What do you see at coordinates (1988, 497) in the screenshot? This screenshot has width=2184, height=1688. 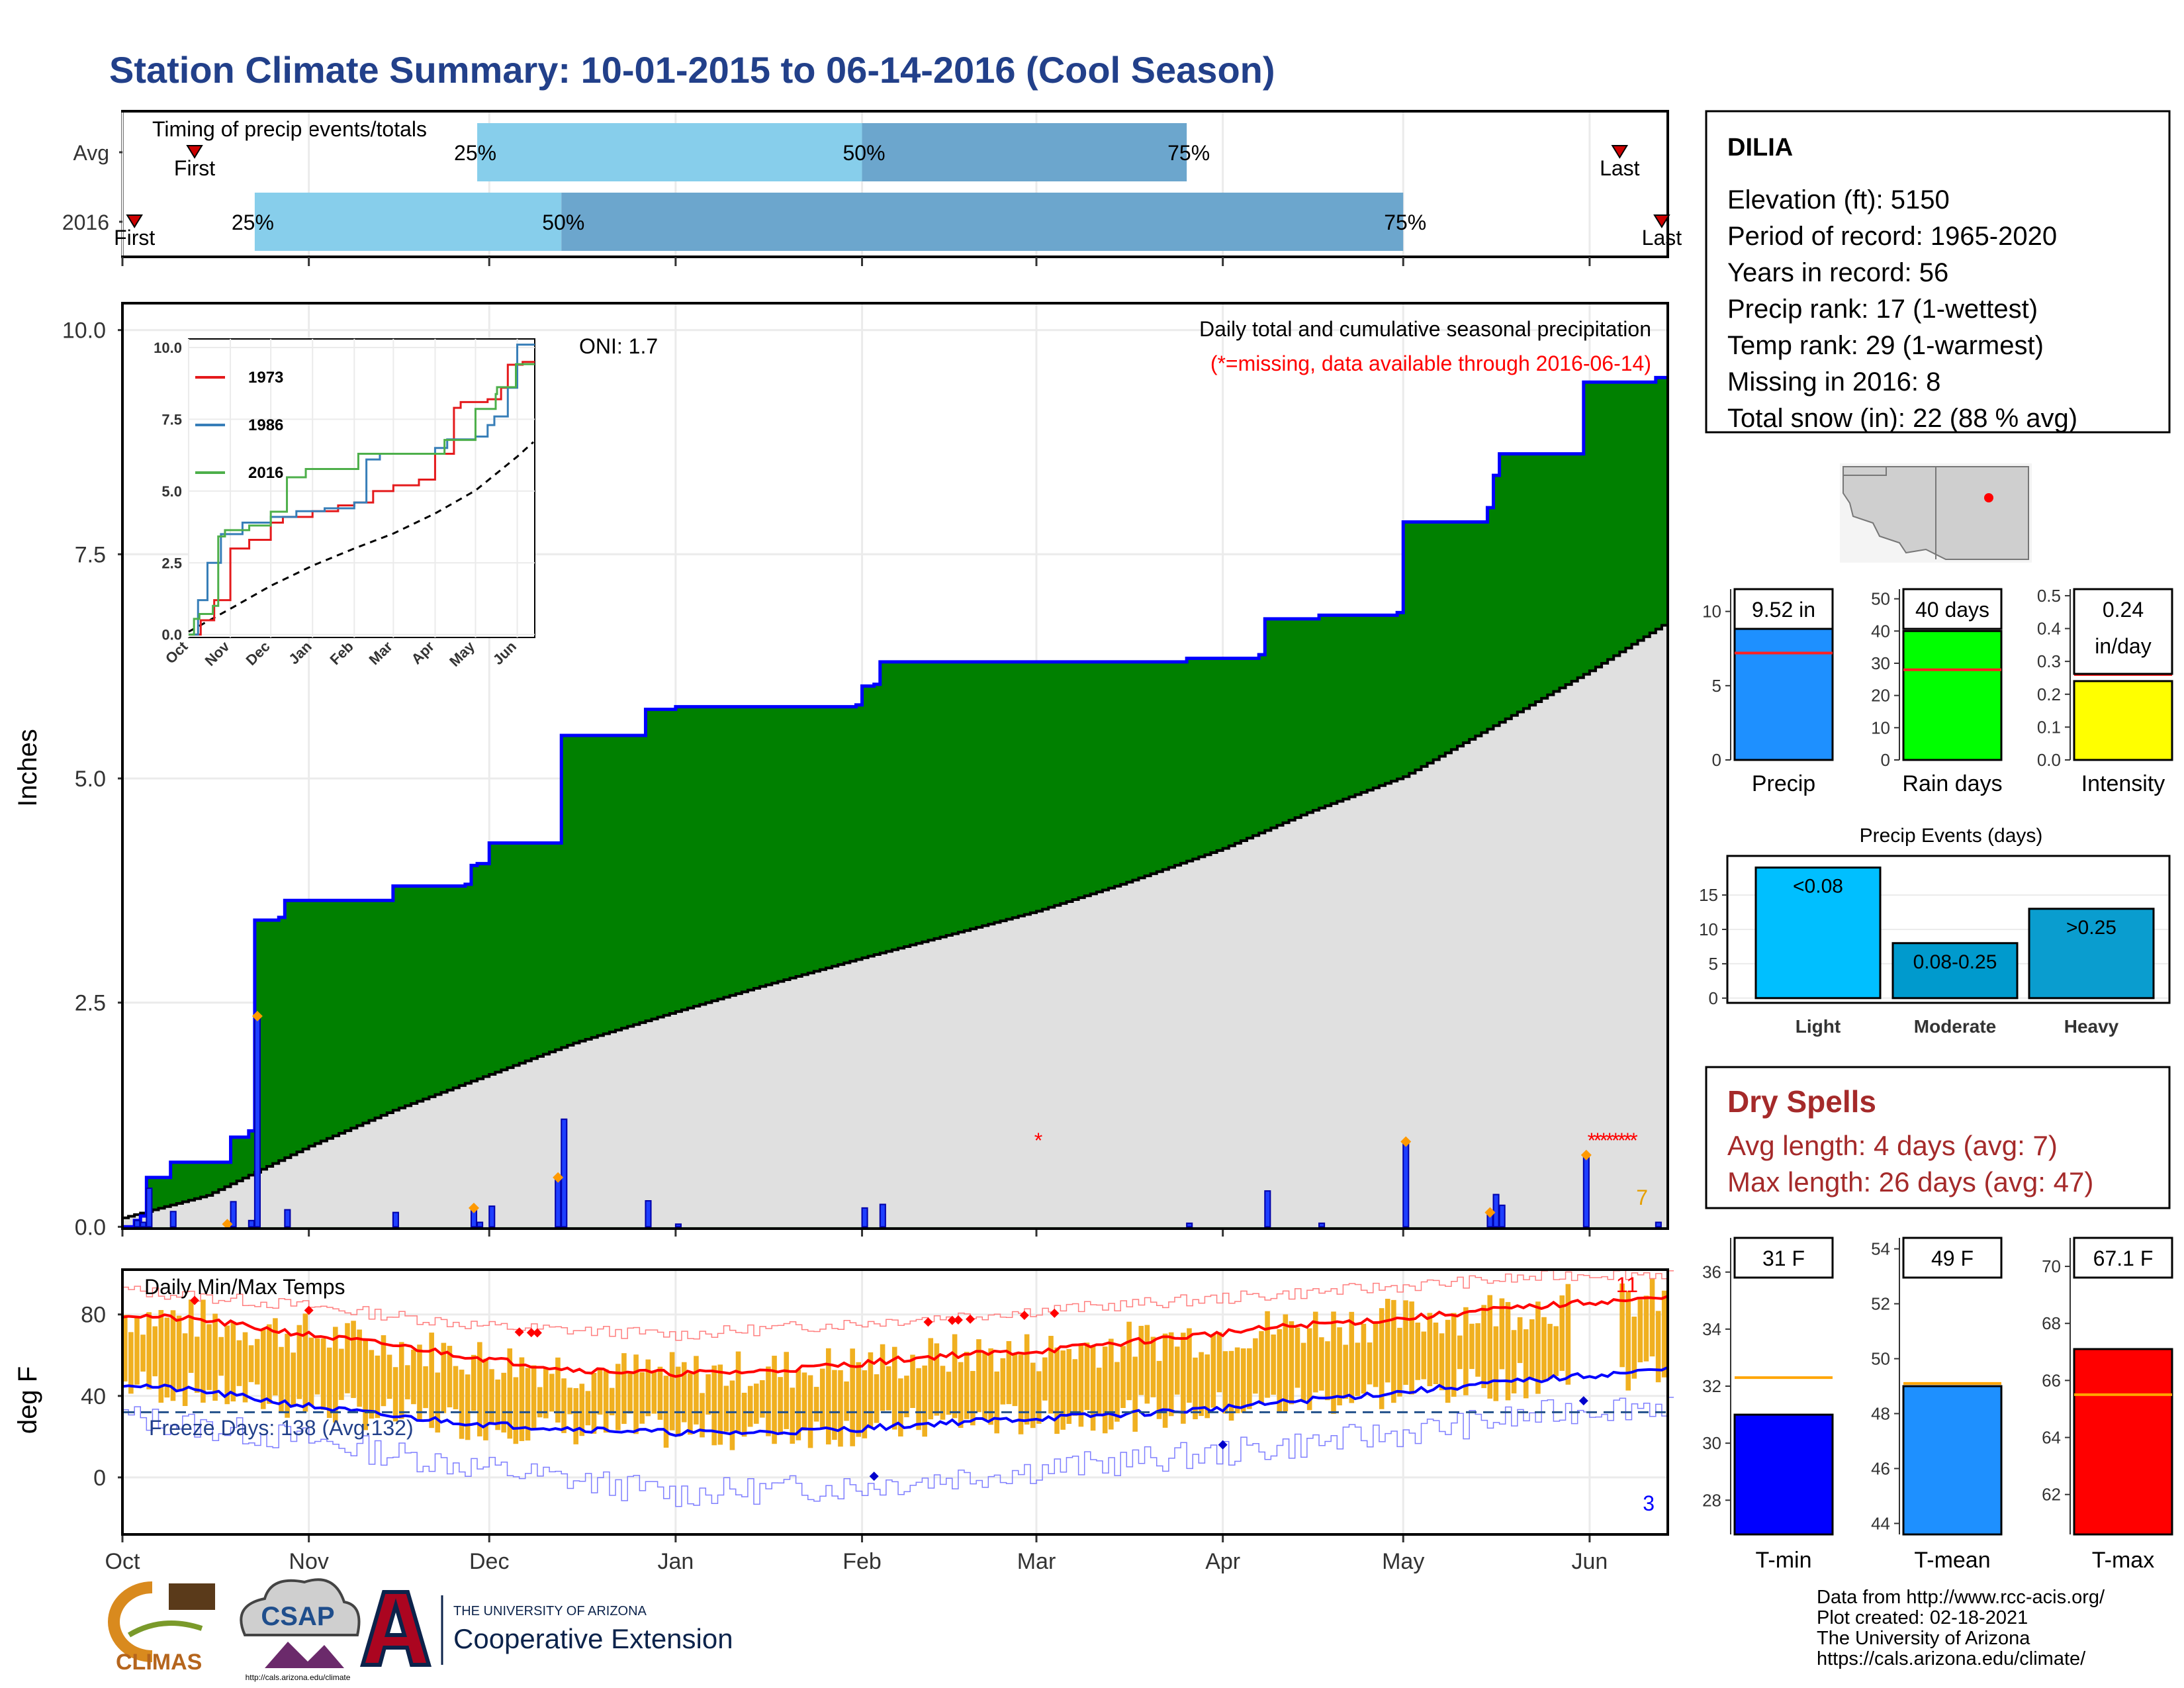 I see `station-location-dot` at bounding box center [1988, 497].